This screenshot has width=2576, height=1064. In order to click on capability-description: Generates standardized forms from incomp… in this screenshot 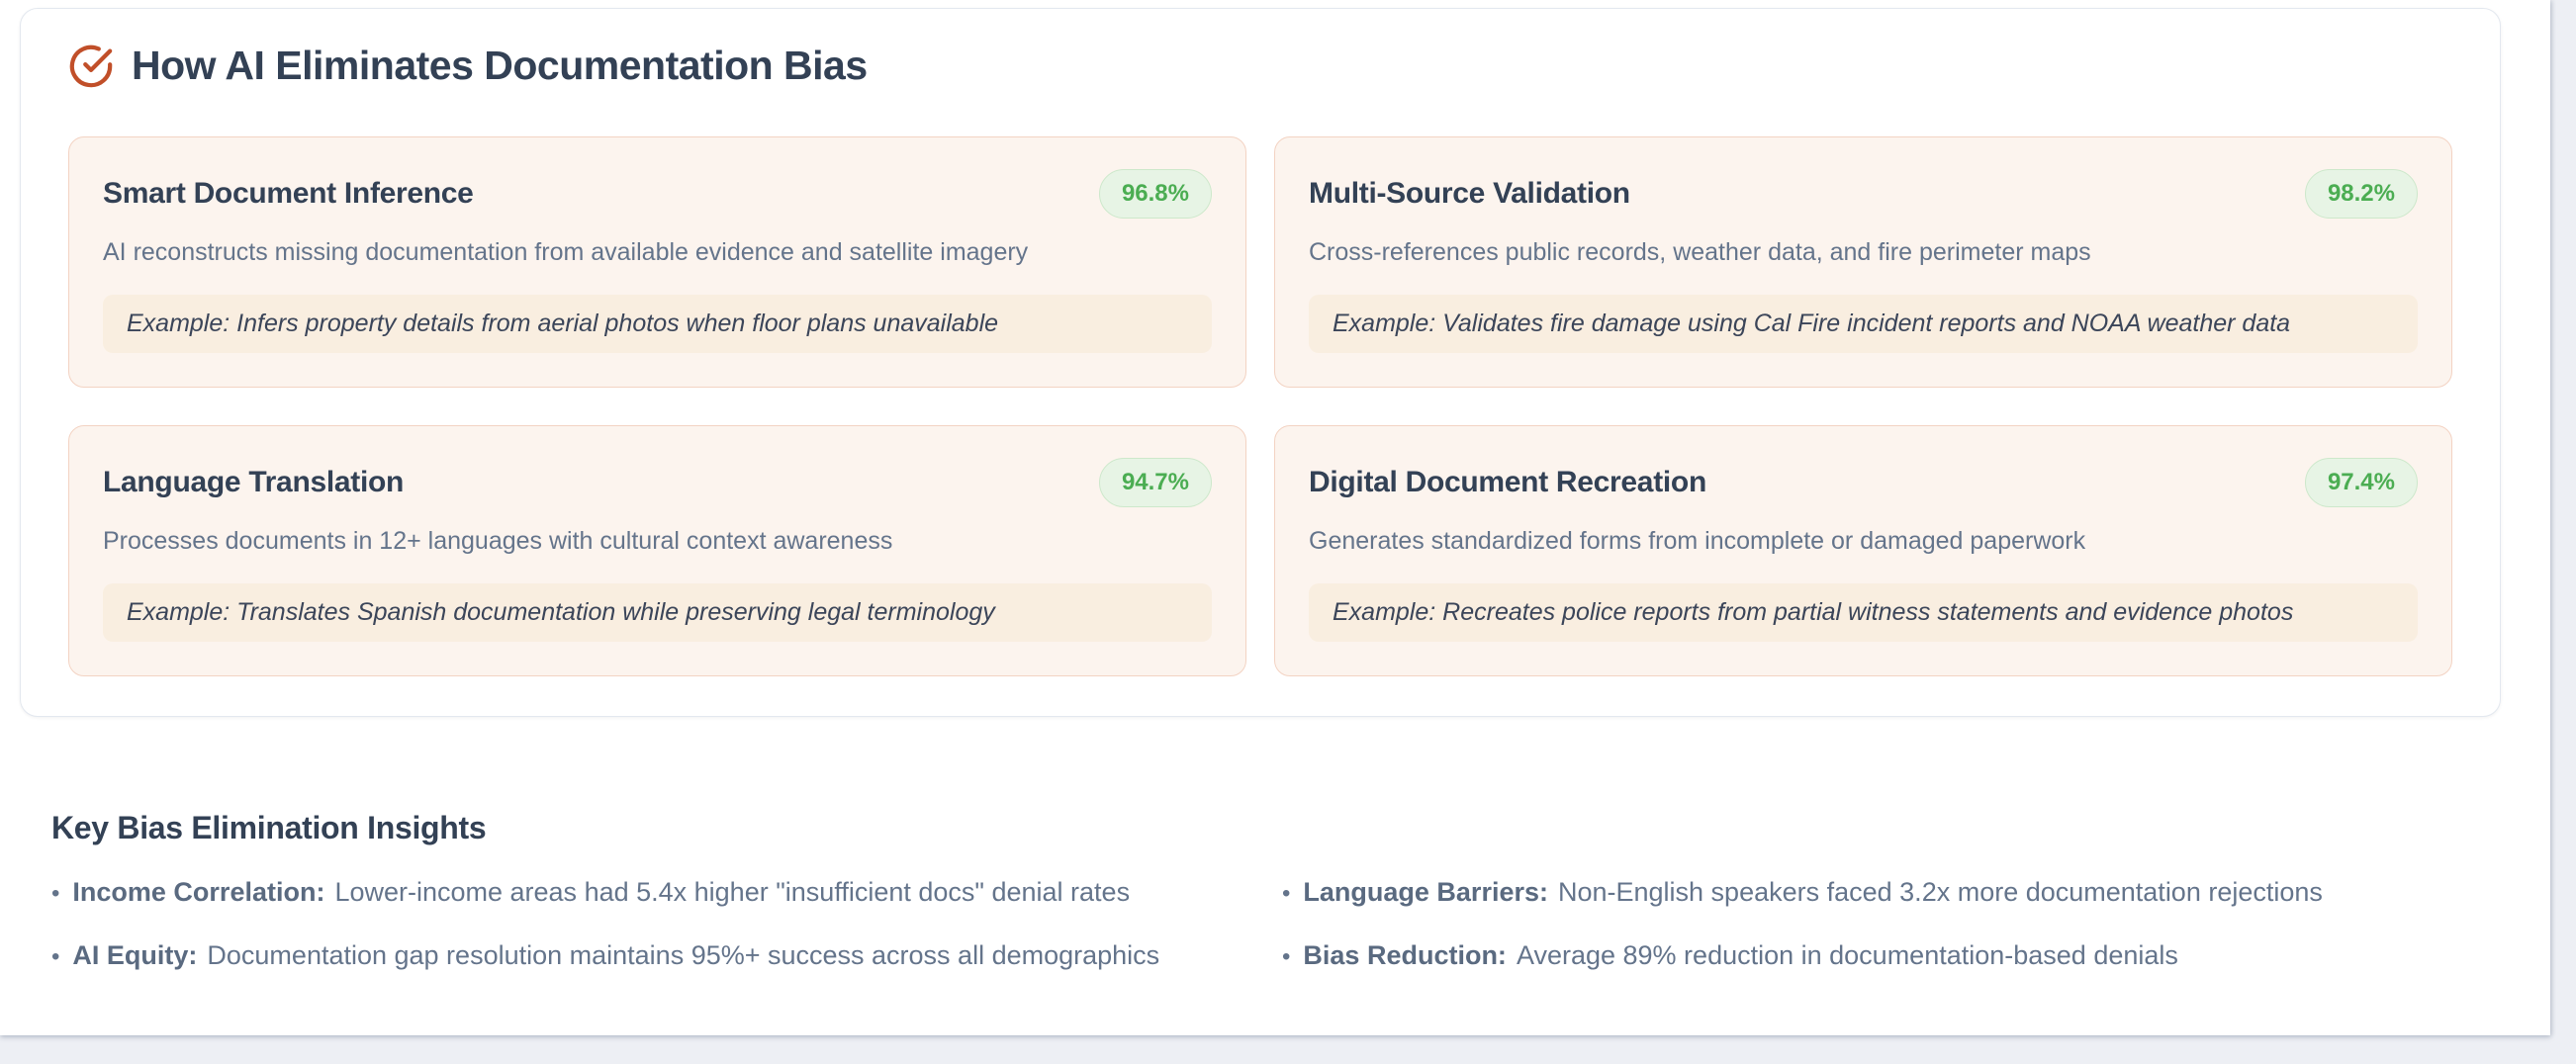, I will do `click(1697, 541)`.